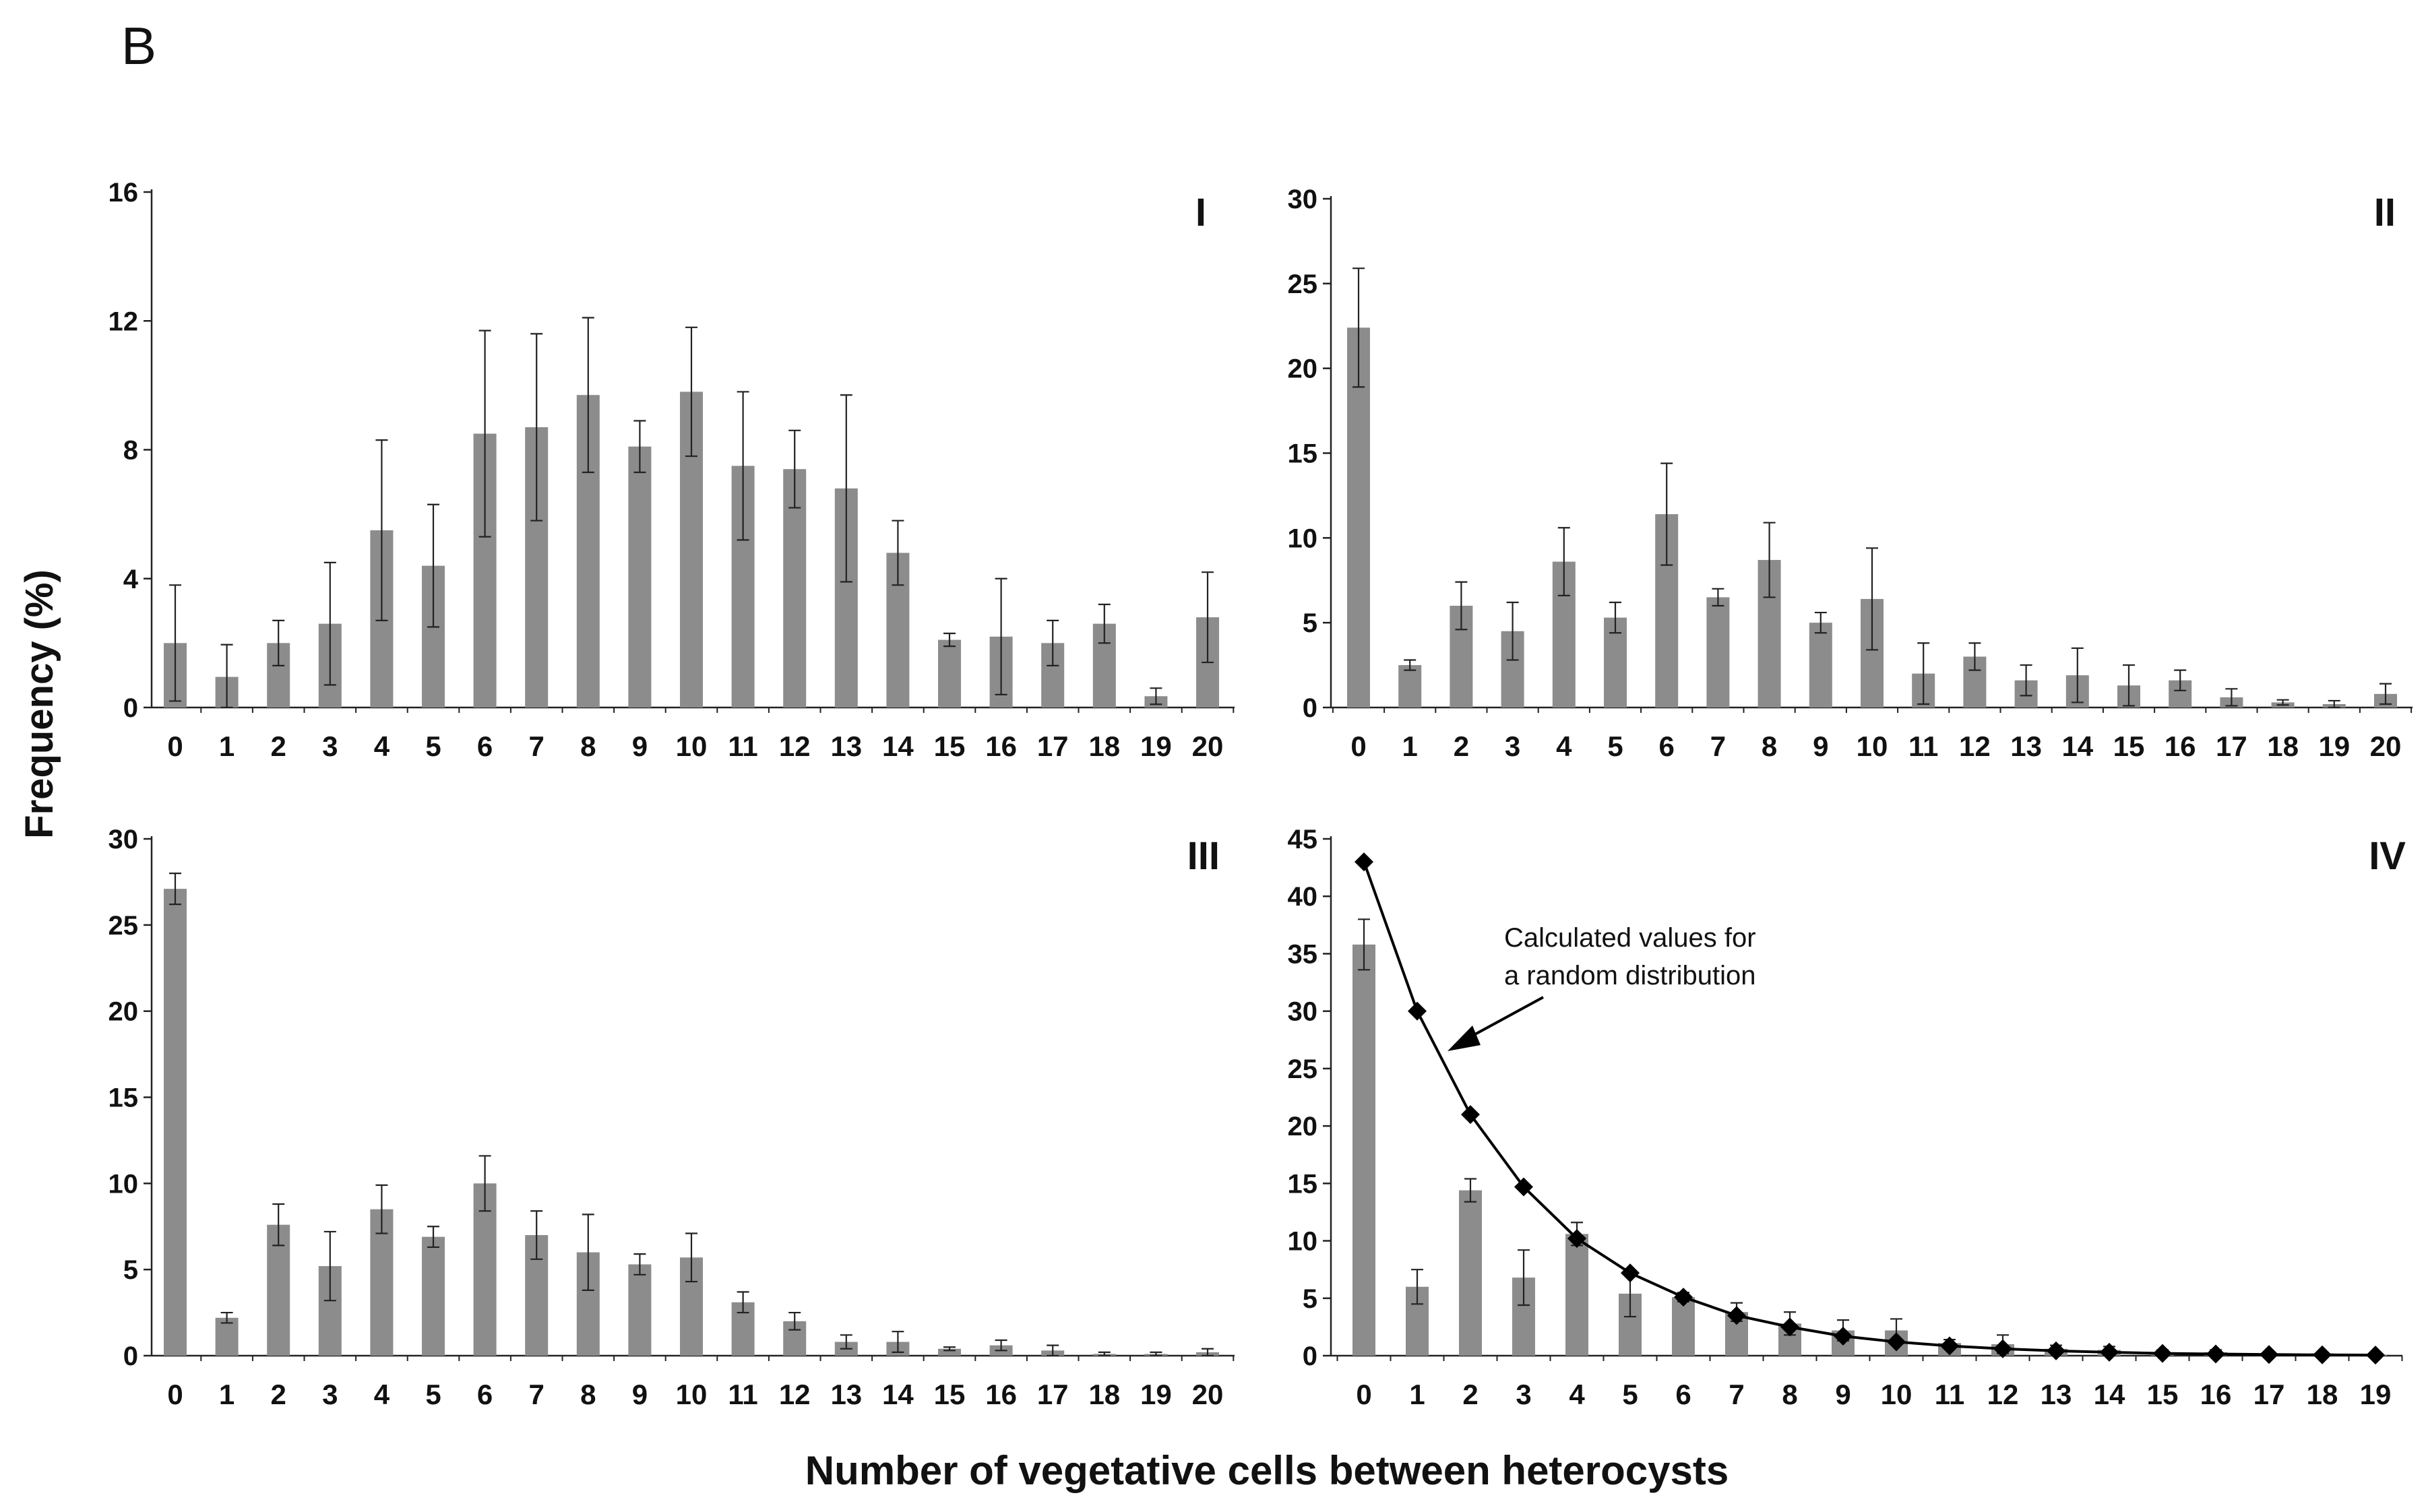 This screenshot has width=2426, height=1512. I want to click on y-tick-label: 0, so click(1310, 1356).